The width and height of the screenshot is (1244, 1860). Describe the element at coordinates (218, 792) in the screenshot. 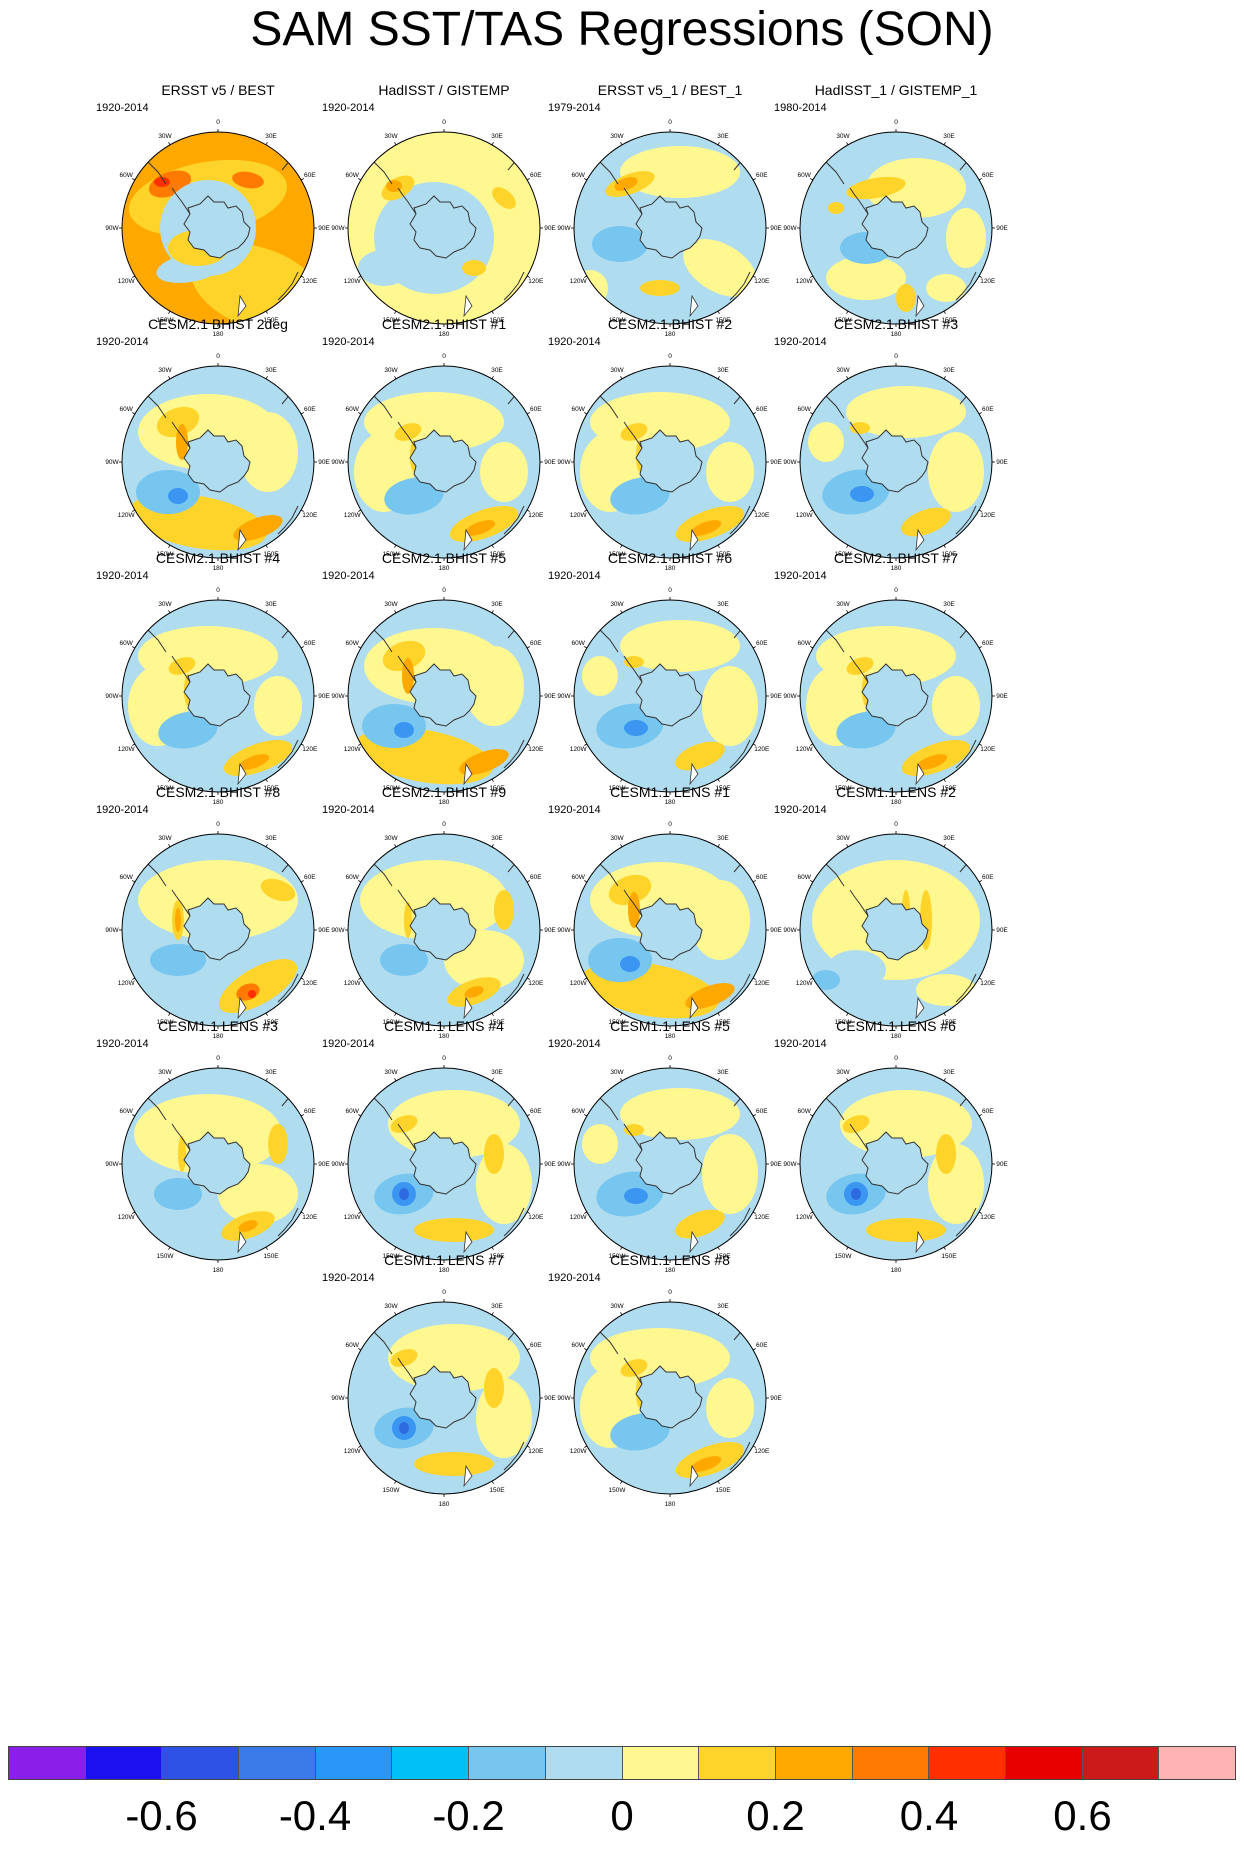

I see `panel-title: CESM2.1 BHIST #8` at that location.